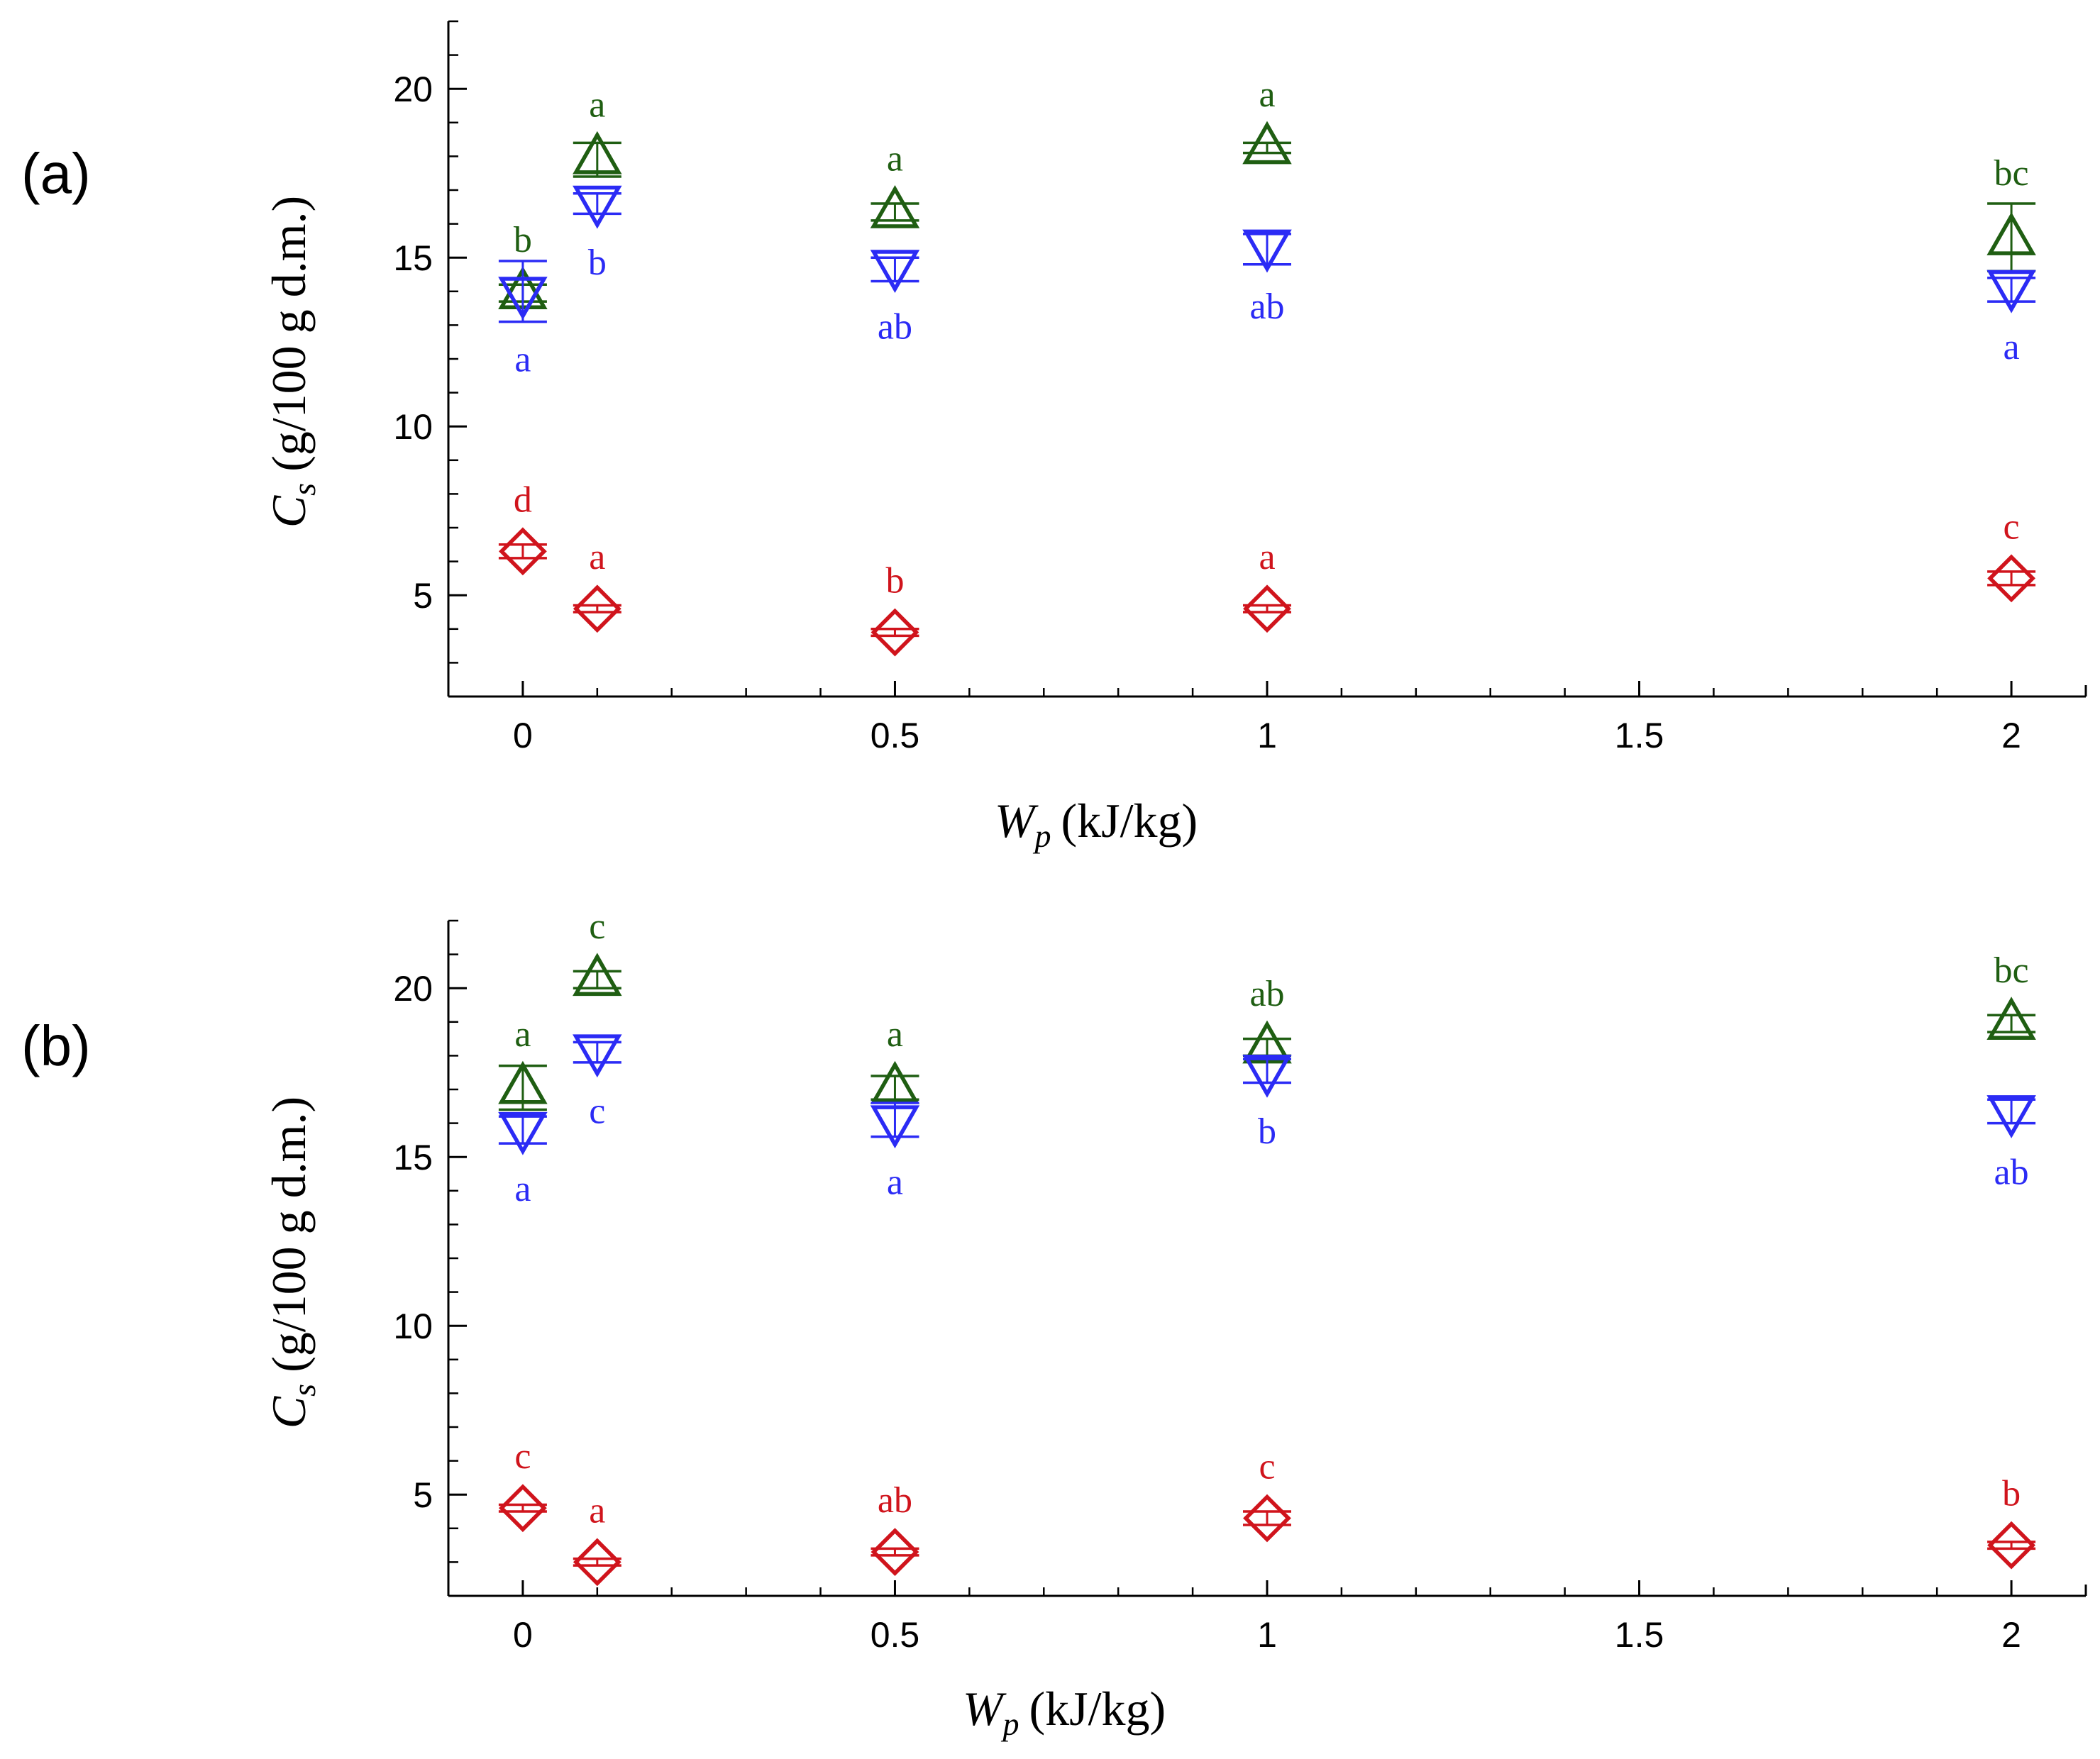 This screenshot has width=2100, height=1759. What do you see at coordinates (56, 1045) in the screenshot?
I see `panel-label: (b)` at bounding box center [56, 1045].